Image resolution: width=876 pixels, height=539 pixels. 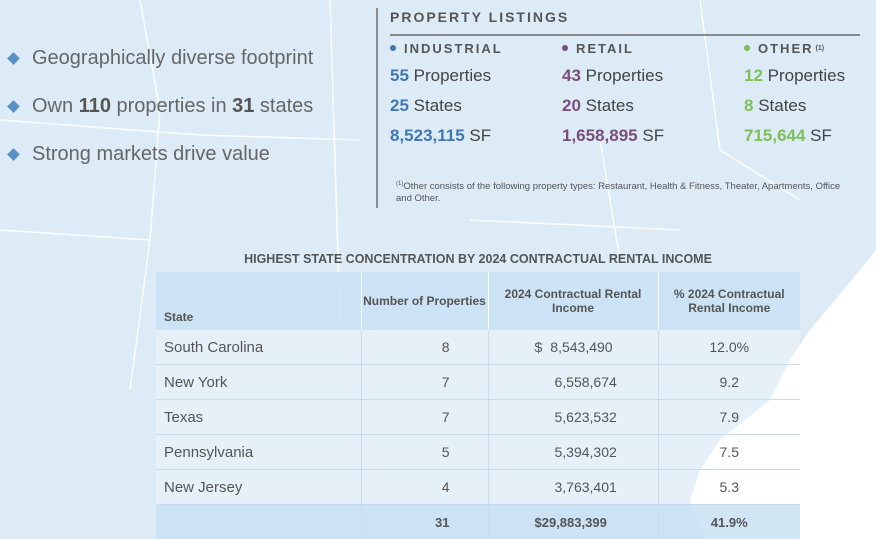 I want to click on total-pct: 41.9%, so click(x=729, y=521).